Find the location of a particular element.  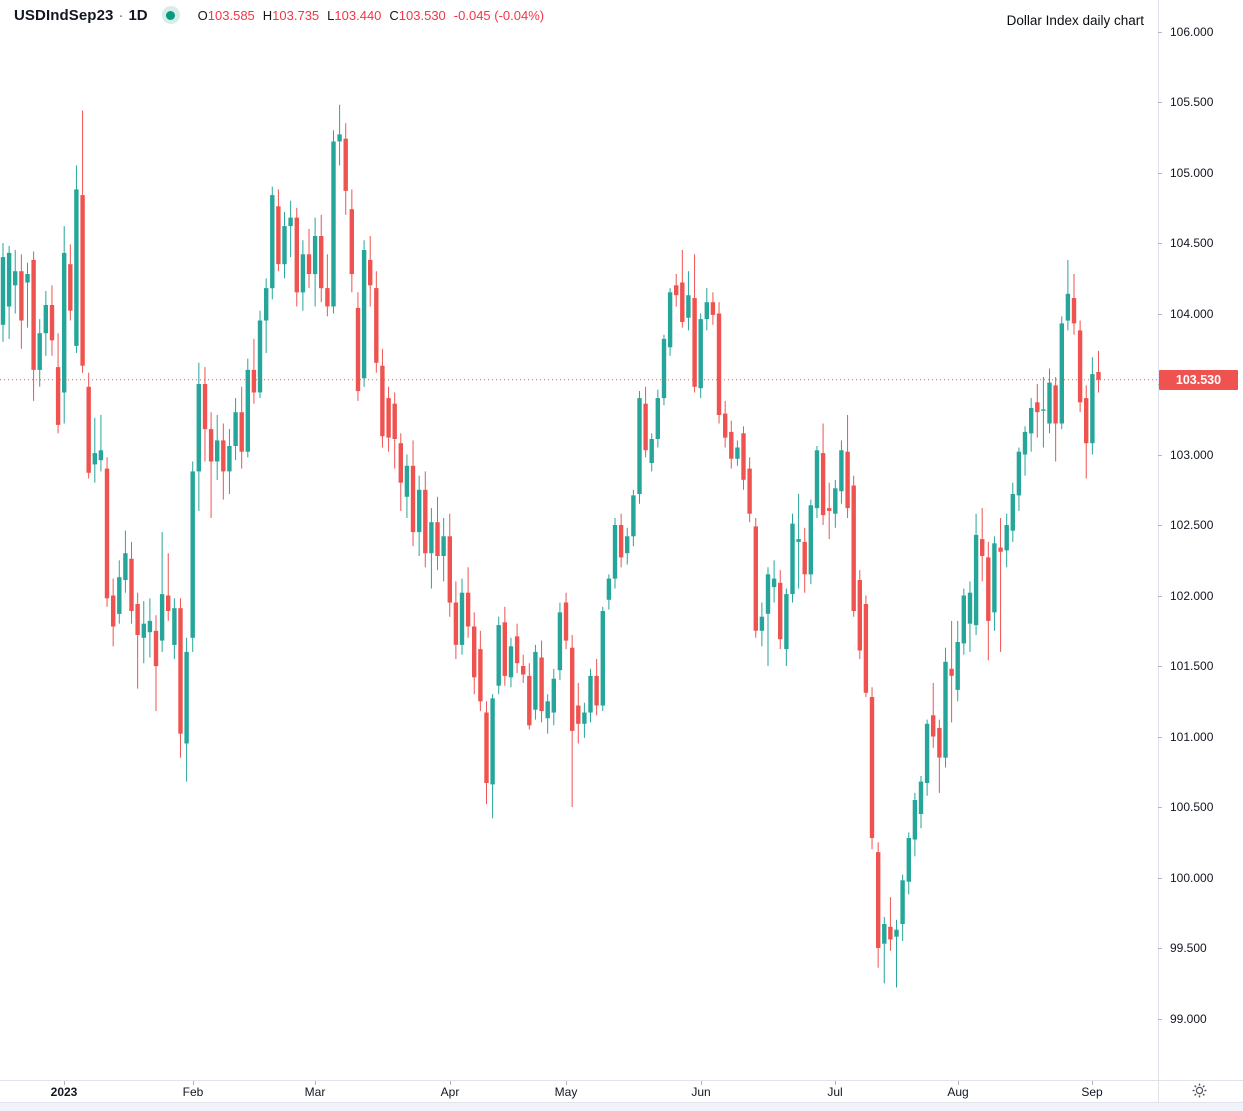

interval-label: 1D is located at coordinates (138, 15).